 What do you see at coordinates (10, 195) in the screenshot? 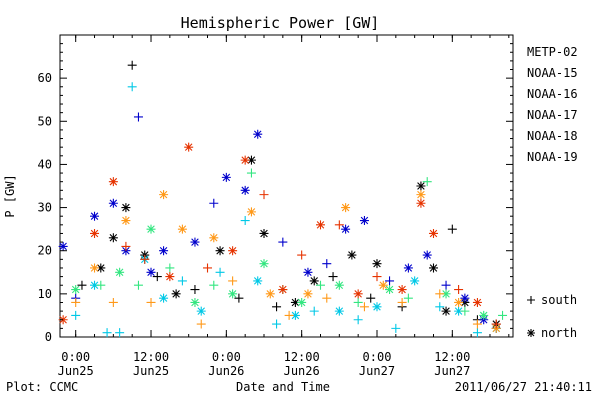
I see `y-axis-label: P [GW]` at bounding box center [10, 195].